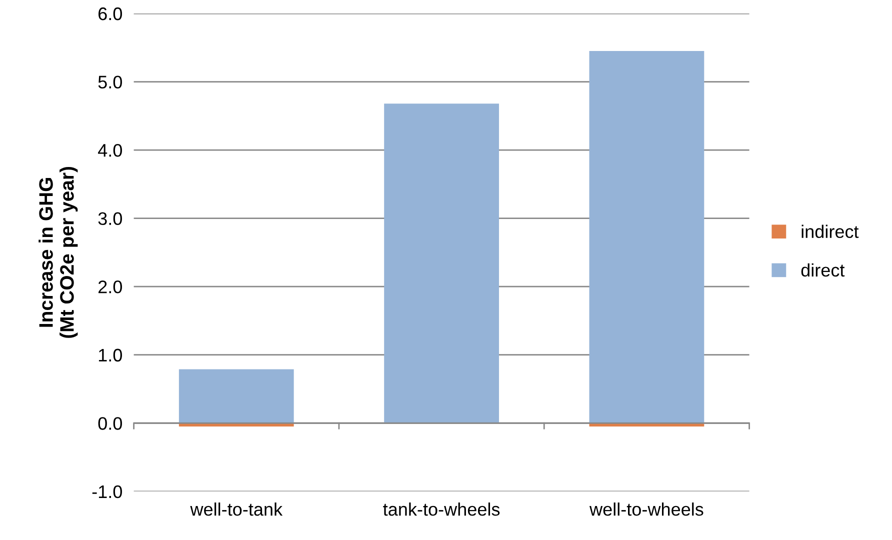 Image resolution: width=892 pixels, height=540 pixels. Describe the element at coordinates (110, 13) in the screenshot. I see `y-tick-label: 6.0` at that location.